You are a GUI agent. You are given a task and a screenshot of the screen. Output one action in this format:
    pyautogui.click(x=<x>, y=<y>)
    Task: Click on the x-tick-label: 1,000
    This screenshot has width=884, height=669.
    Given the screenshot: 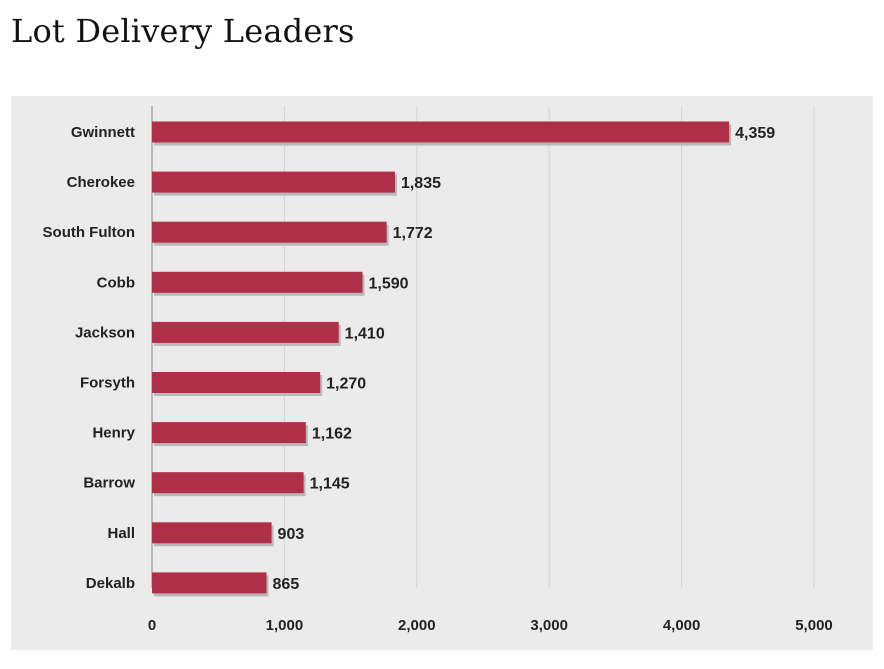 What is the action you would take?
    pyautogui.click(x=285, y=625)
    